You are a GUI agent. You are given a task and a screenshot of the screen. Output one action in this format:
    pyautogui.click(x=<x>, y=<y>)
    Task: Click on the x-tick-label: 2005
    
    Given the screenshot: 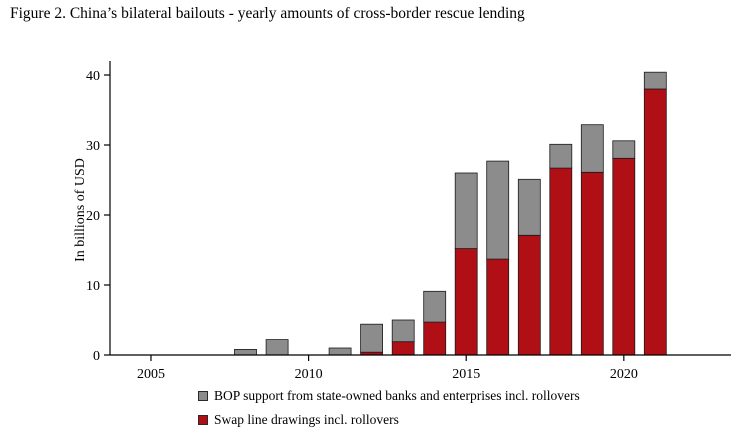 What is the action you would take?
    pyautogui.click(x=151, y=374)
    